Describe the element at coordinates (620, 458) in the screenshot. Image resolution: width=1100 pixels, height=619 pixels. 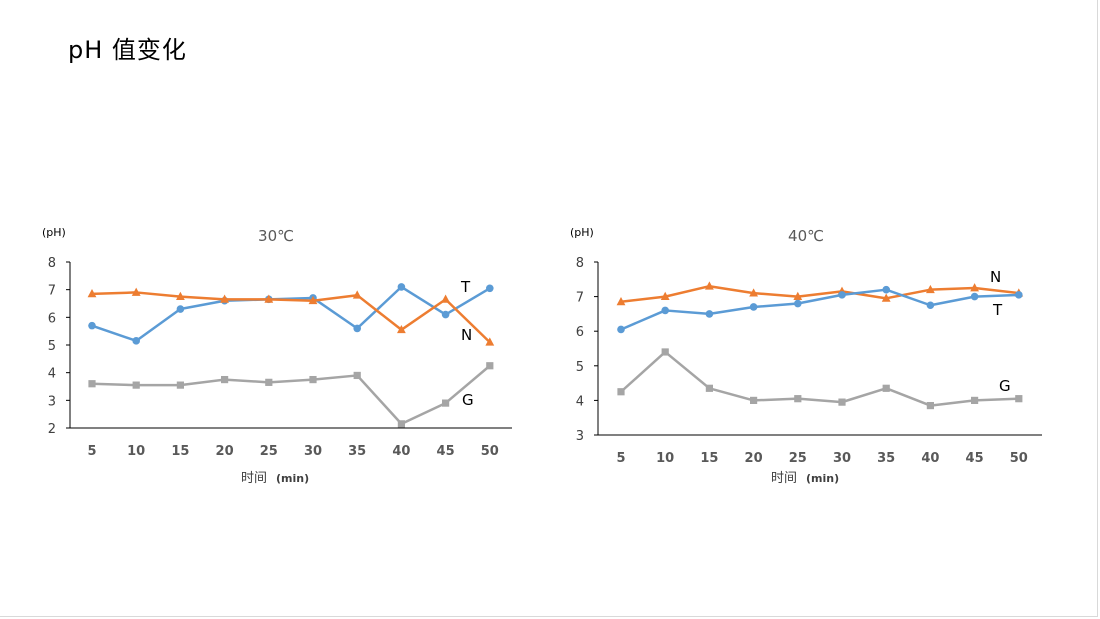
I see `x-tick-label: 5` at that location.